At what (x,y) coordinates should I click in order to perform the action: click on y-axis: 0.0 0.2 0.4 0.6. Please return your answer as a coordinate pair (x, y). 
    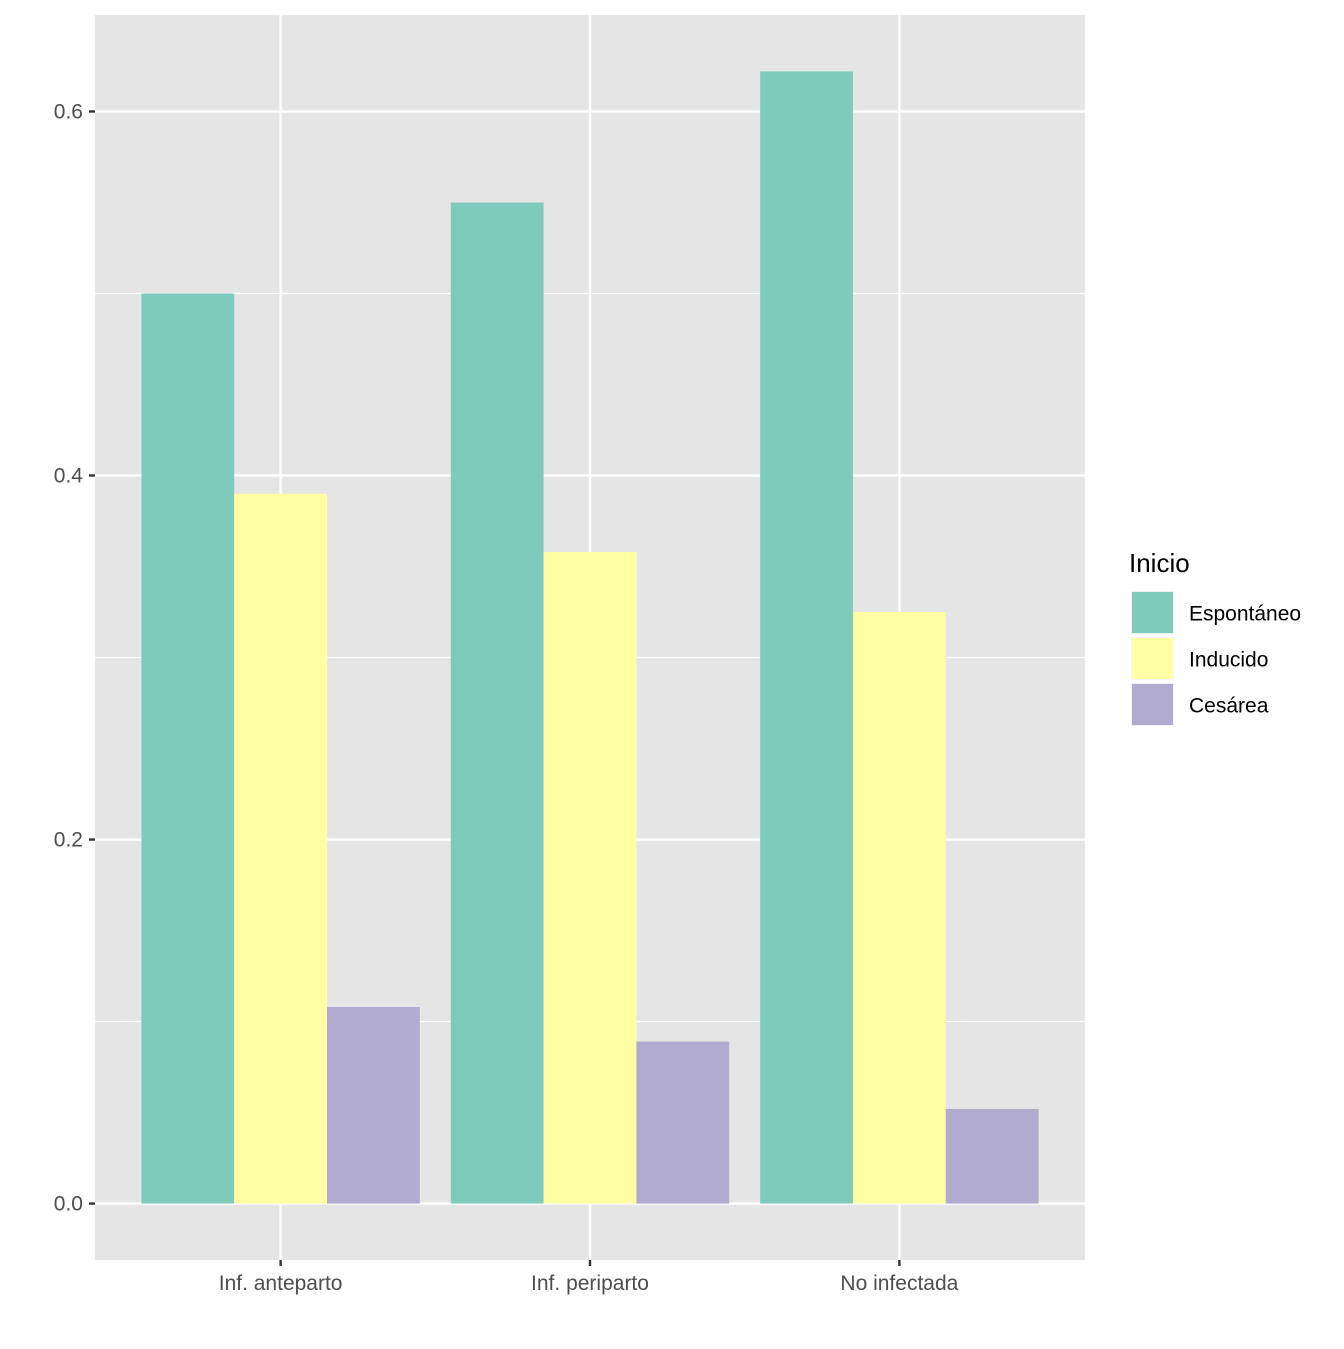
    Looking at the image, I should click on (74, 658).